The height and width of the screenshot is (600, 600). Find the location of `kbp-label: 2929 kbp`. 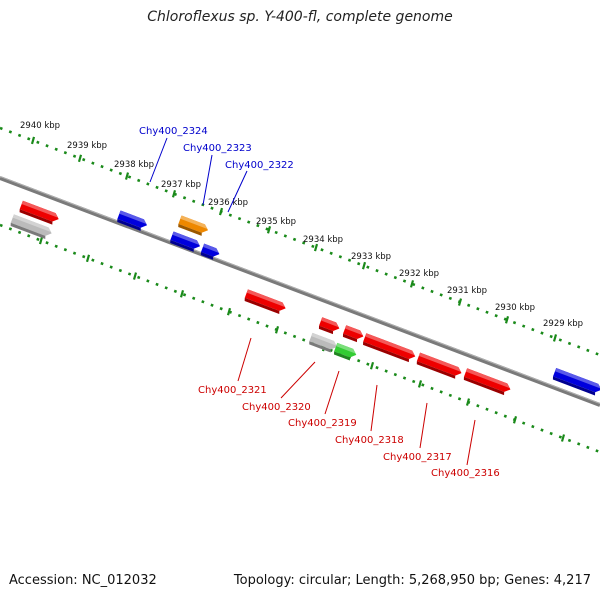

kbp-label: 2929 kbp is located at coordinates (563, 324).